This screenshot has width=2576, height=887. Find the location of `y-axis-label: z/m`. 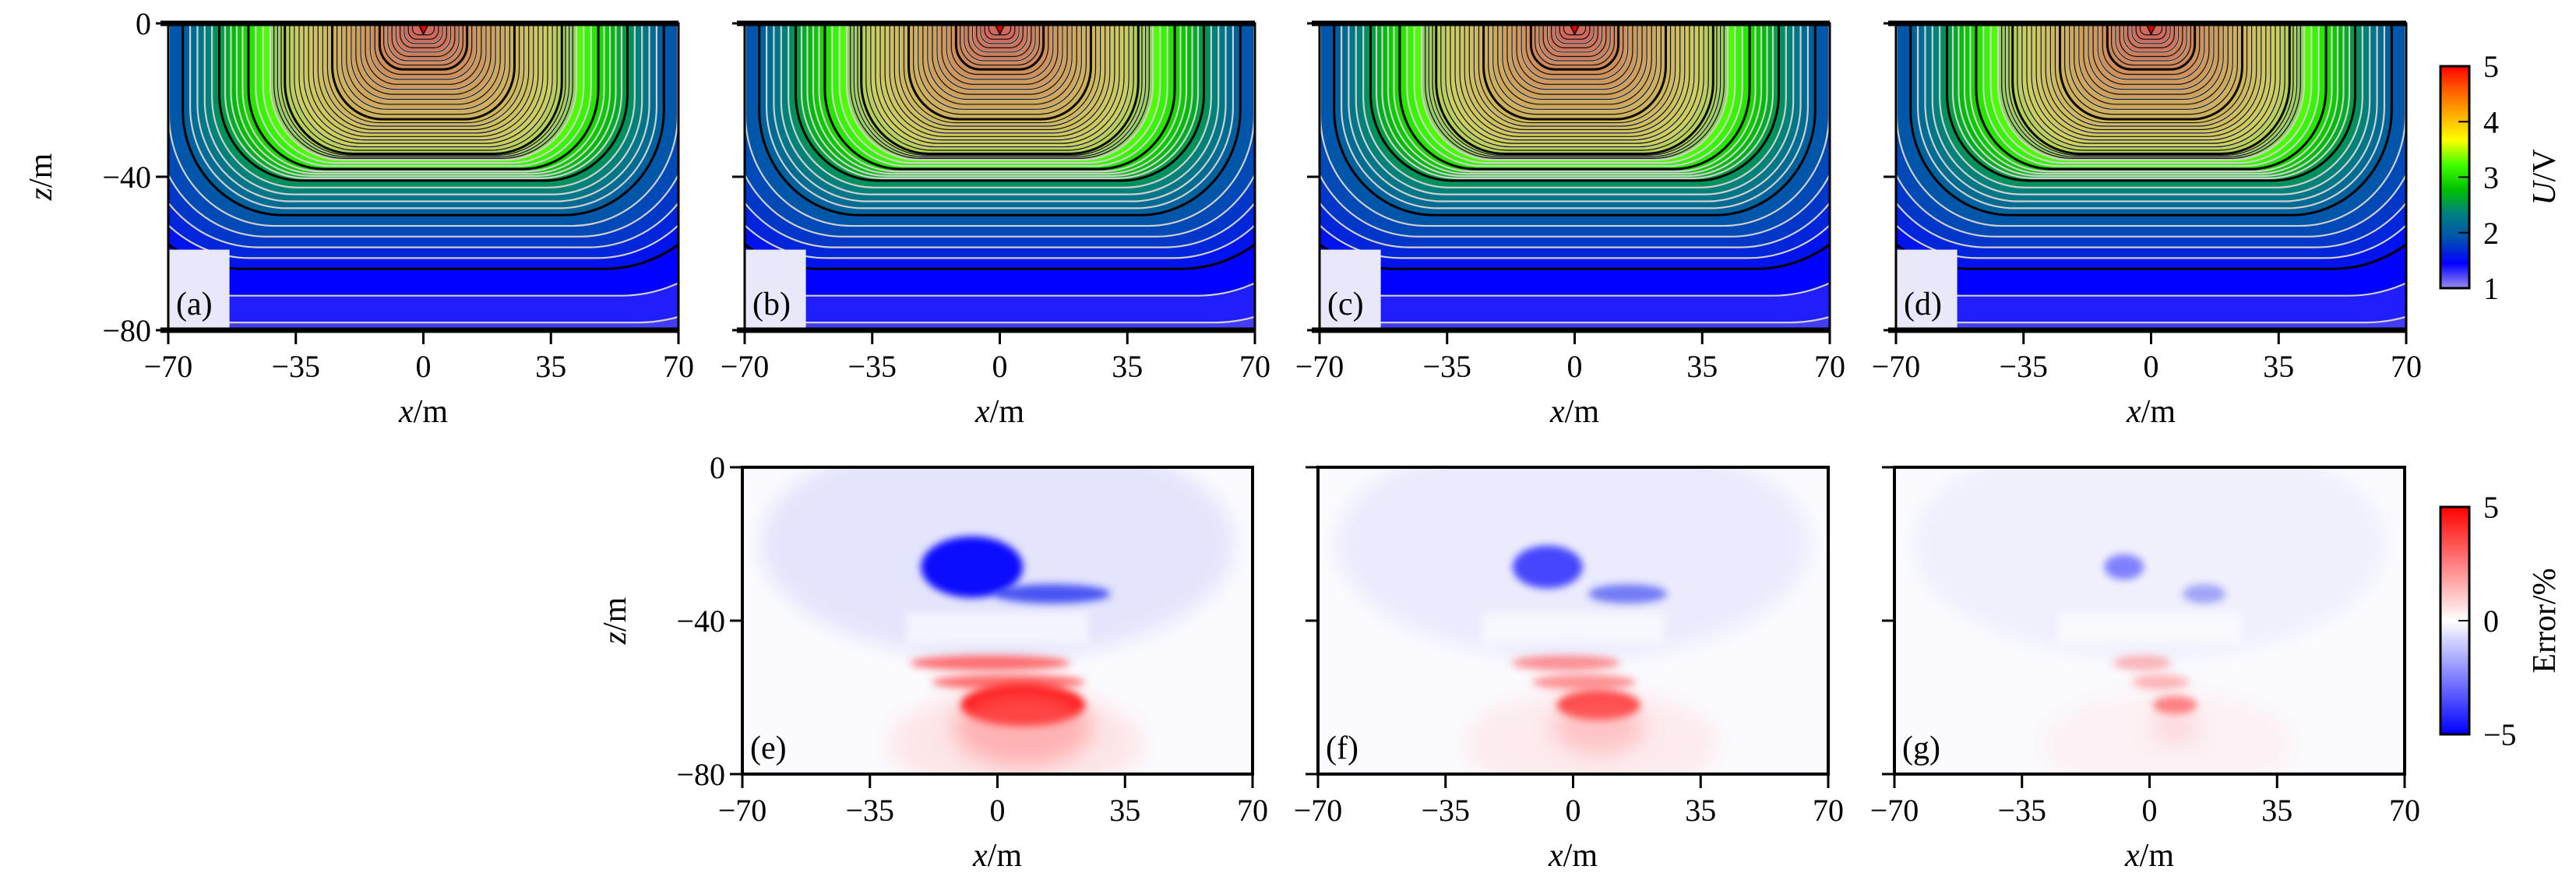

y-axis-label: z/m is located at coordinates (41, 177).